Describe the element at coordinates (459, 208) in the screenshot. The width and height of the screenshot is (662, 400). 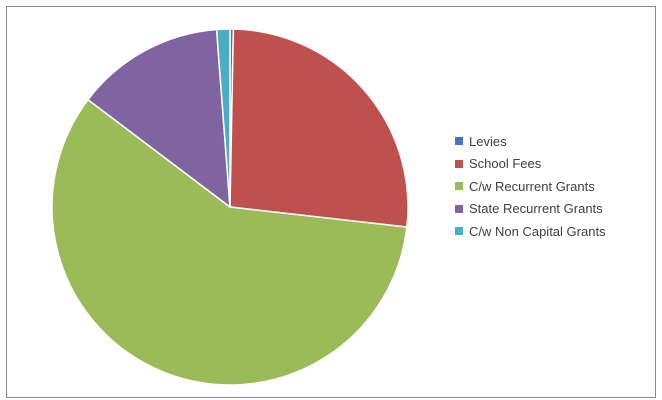
I see `legend-swatch-state-recurrent-grants` at that location.